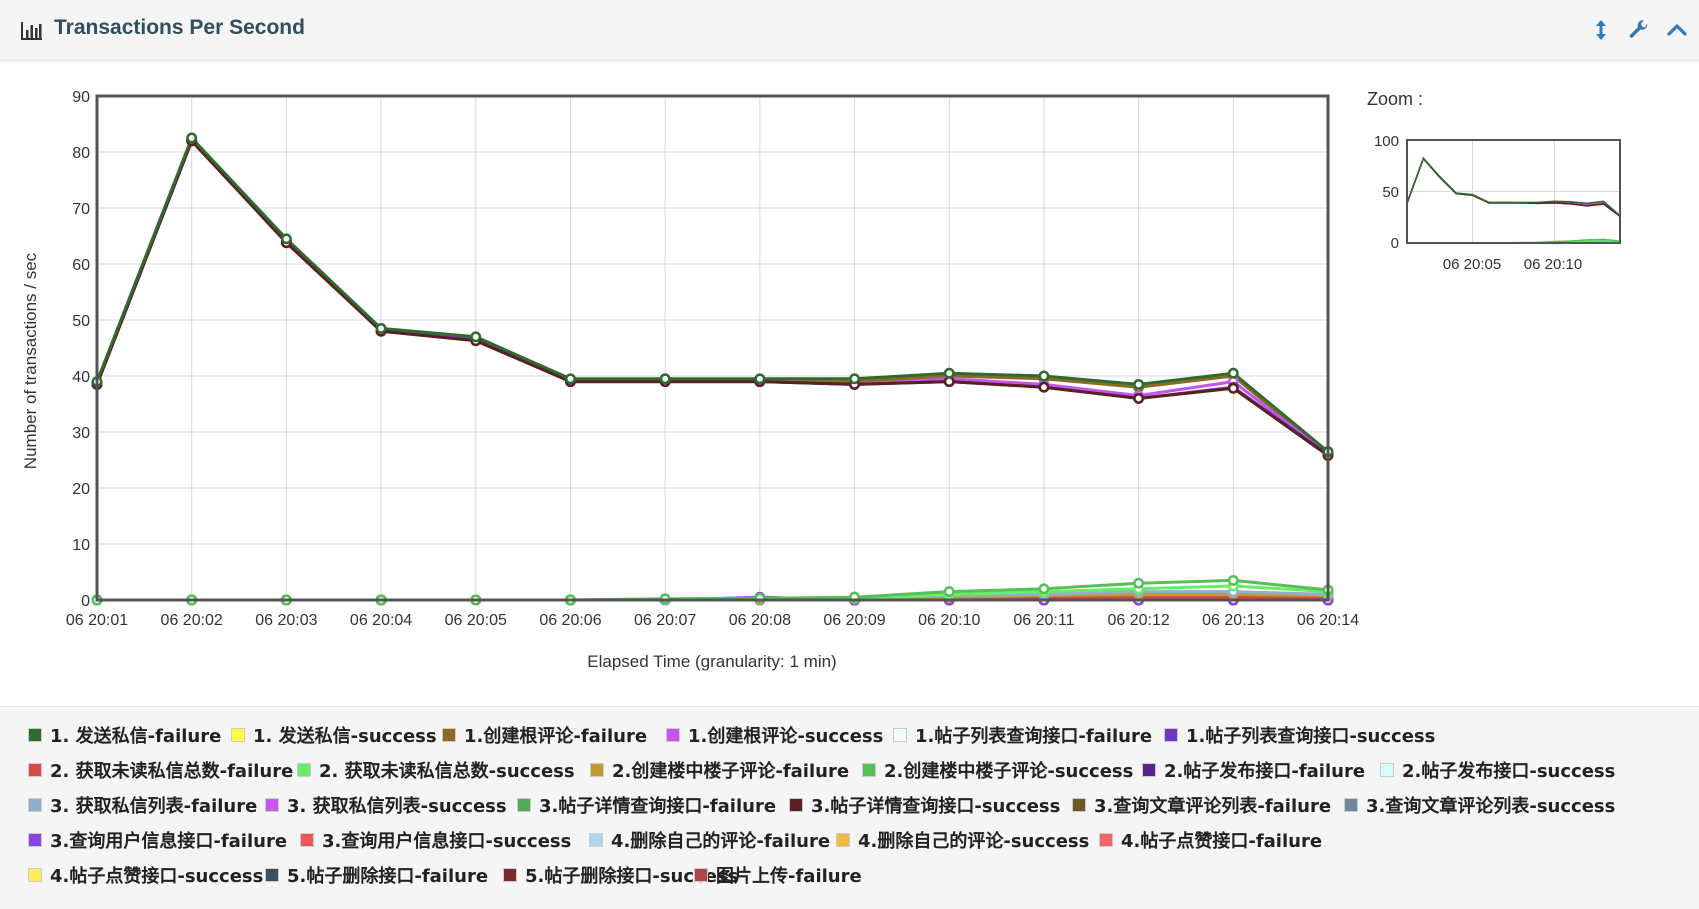  Describe the element at coordinates (1264, 770) in the screenshot. I see `legend-label: 2.帖子发布接口-failure` at that location.